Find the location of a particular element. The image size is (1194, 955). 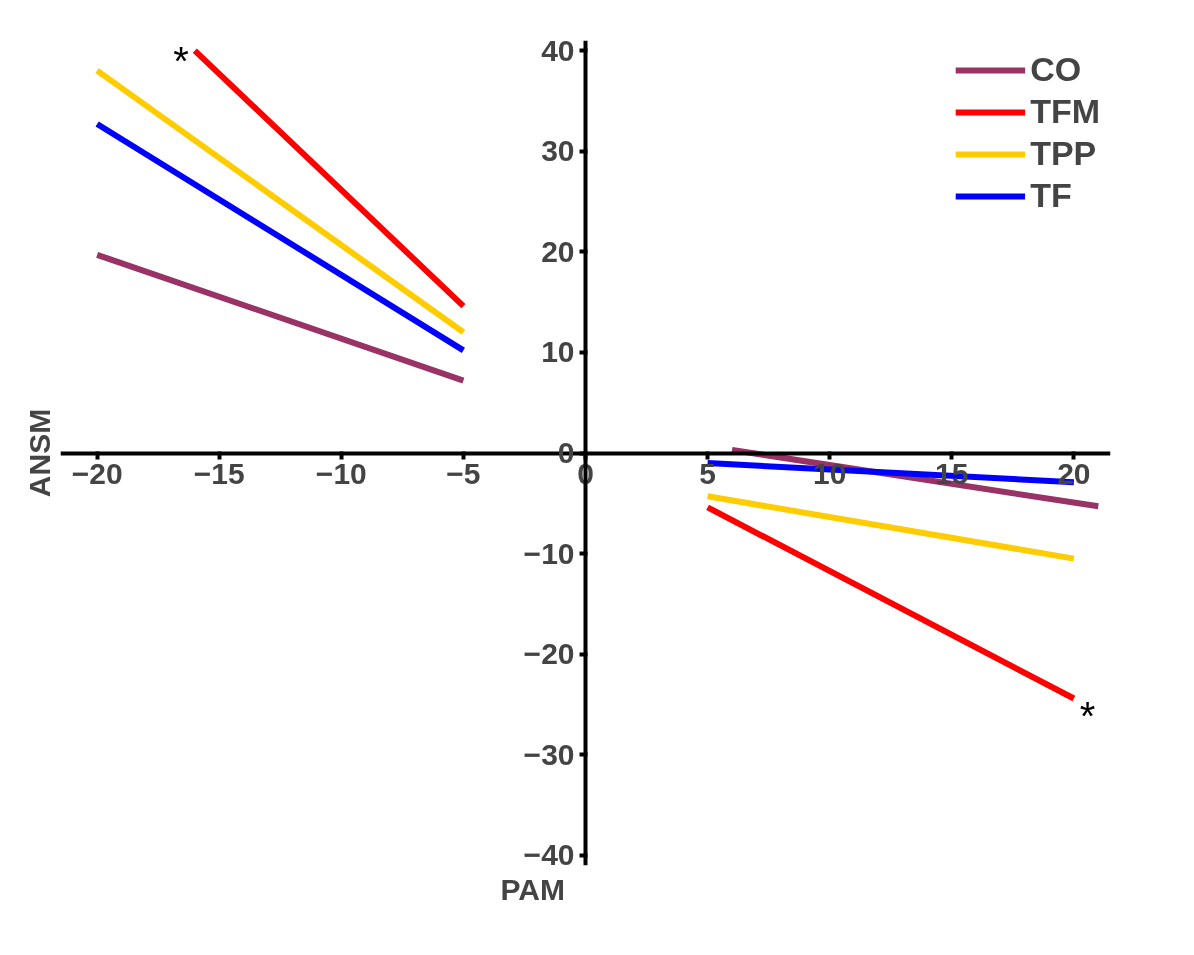

y-tick-label: 10 is located at coordinates (558, 352).